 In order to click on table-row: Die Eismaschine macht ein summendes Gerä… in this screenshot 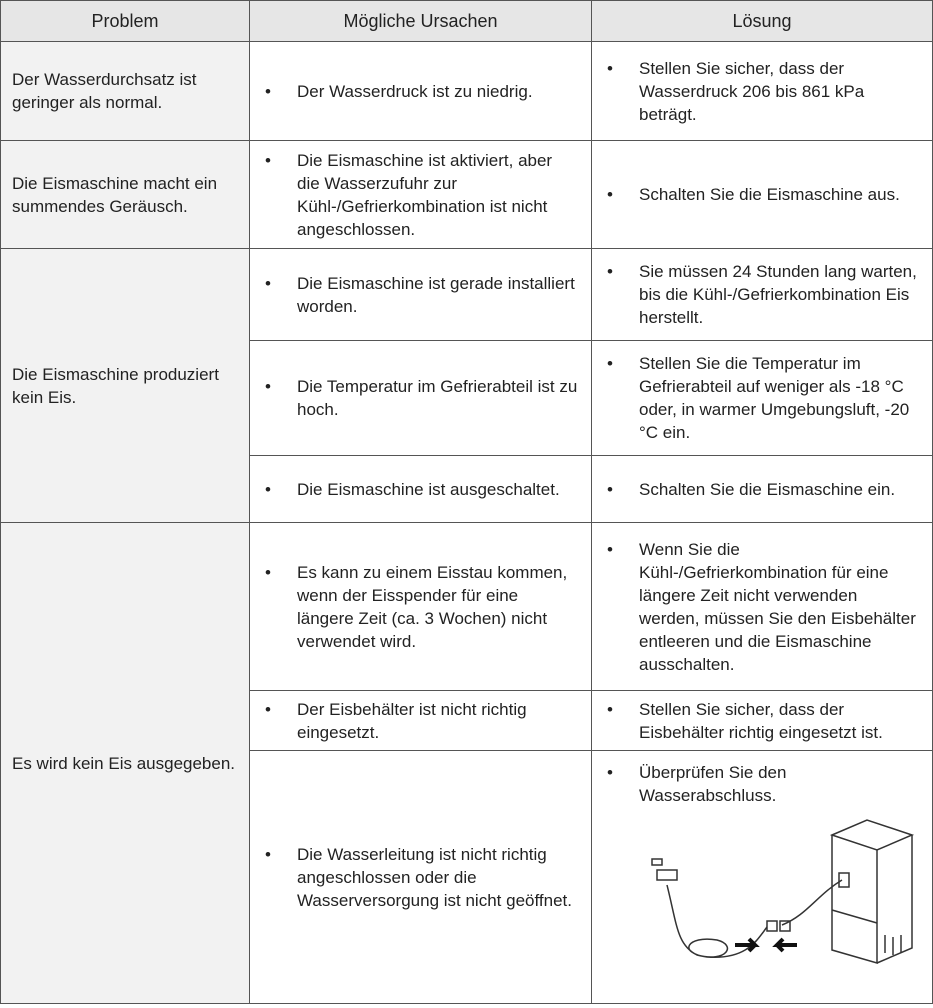, I will do `click(466, 194)`.